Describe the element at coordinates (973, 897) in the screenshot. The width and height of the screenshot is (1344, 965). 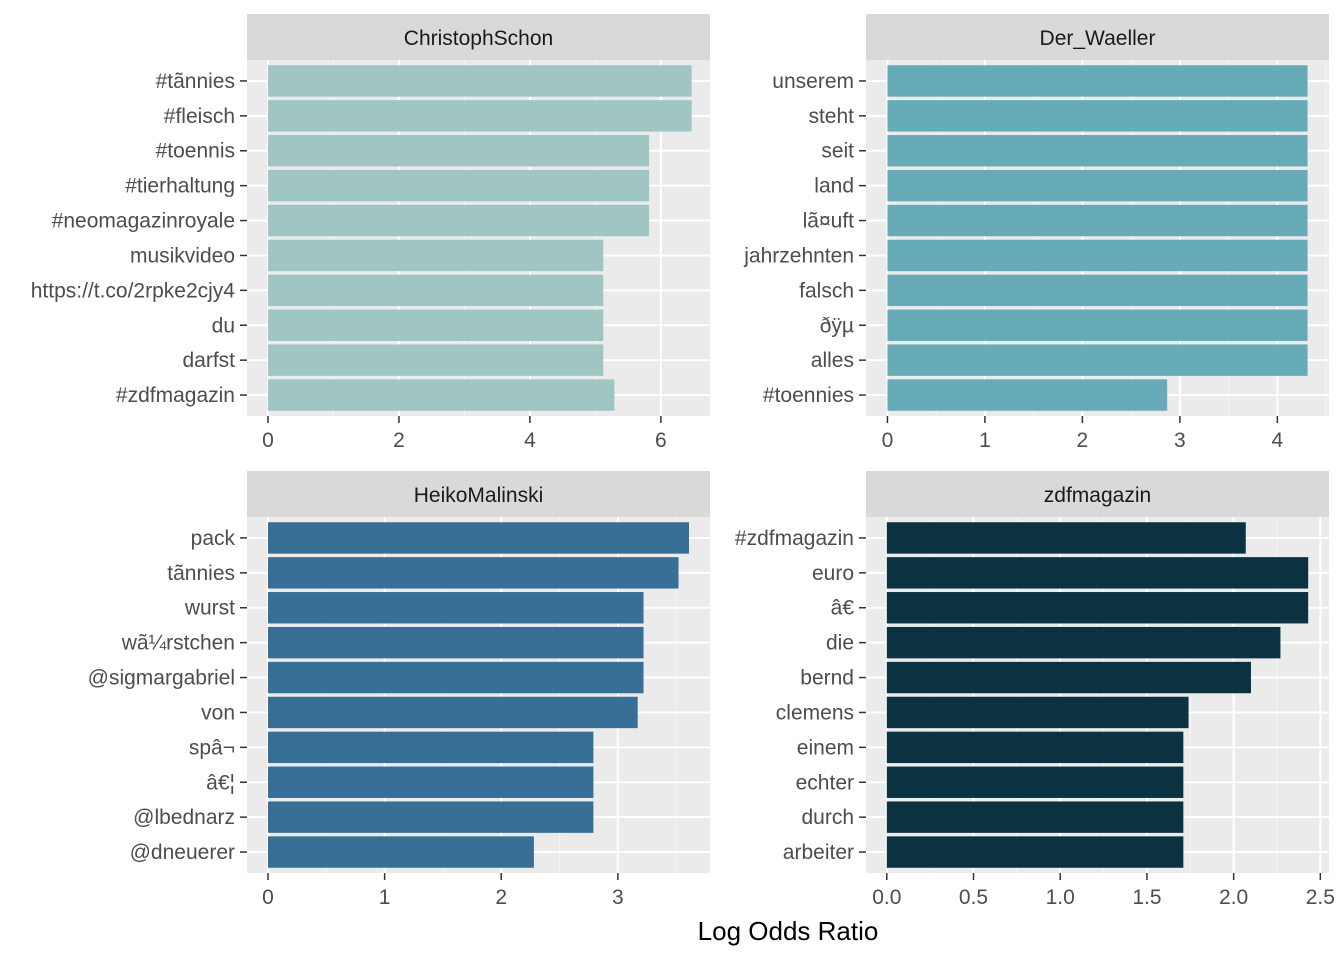
I see `x-tick-label: 0.5` at that location.